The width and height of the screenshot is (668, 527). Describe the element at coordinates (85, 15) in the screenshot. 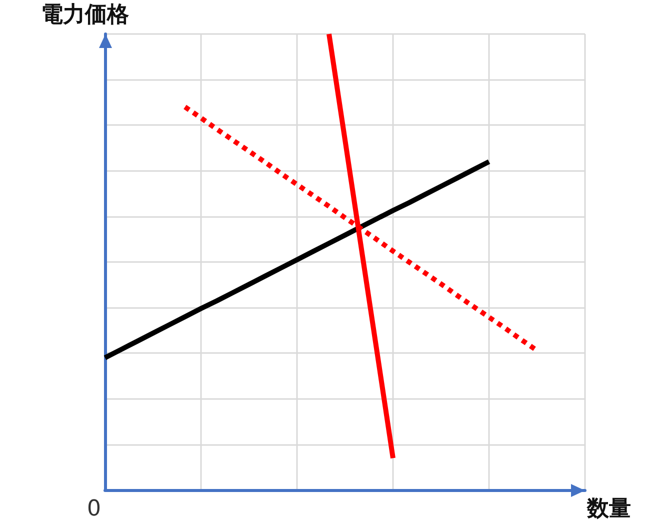

I see `y-axis-title: 電力価格` at that location.